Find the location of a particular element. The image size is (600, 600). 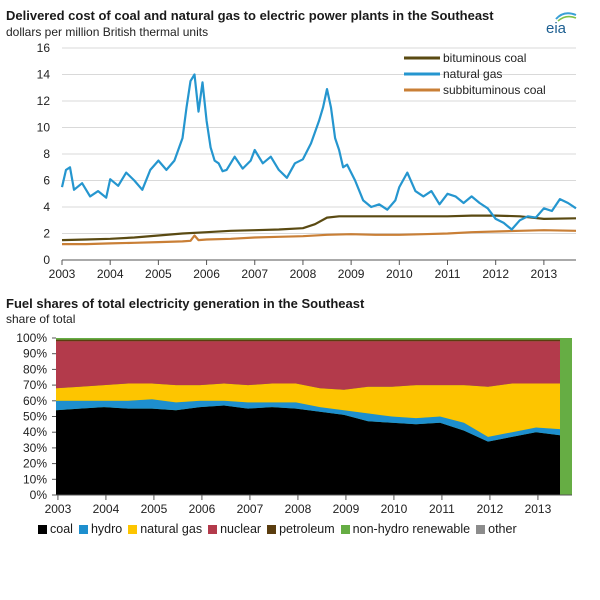

chart2-subtitle: share of total is located at coordinates (41, 319).